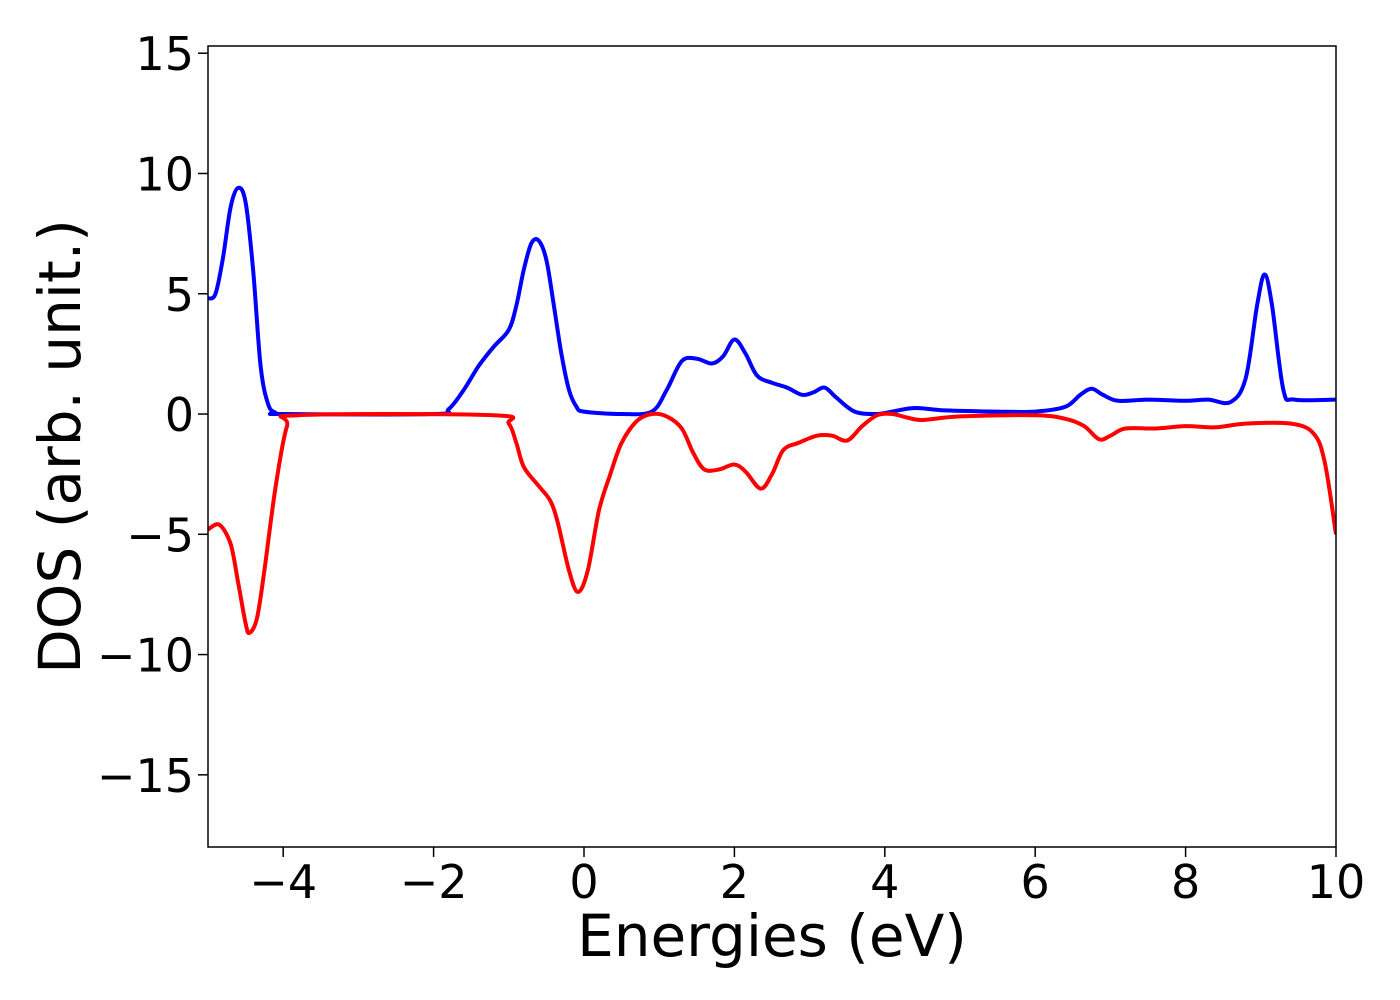 The image size is (1400, 1000). What do you see at coordinates (1185, 882) in the screenshot?
I see `x-tick-label: 8` at bounding box center [1185, 882].